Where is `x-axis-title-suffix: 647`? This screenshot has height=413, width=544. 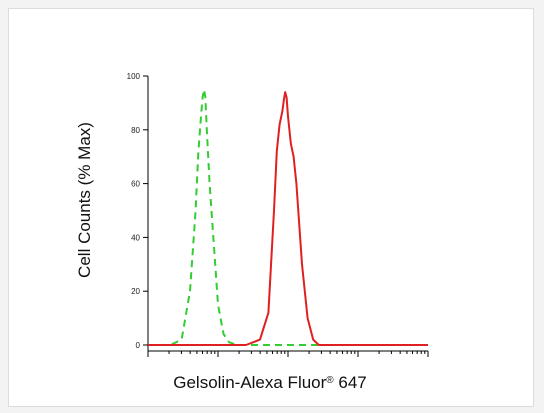
x-axis-title-suffix: 647 is located at coordinates (350, 382).